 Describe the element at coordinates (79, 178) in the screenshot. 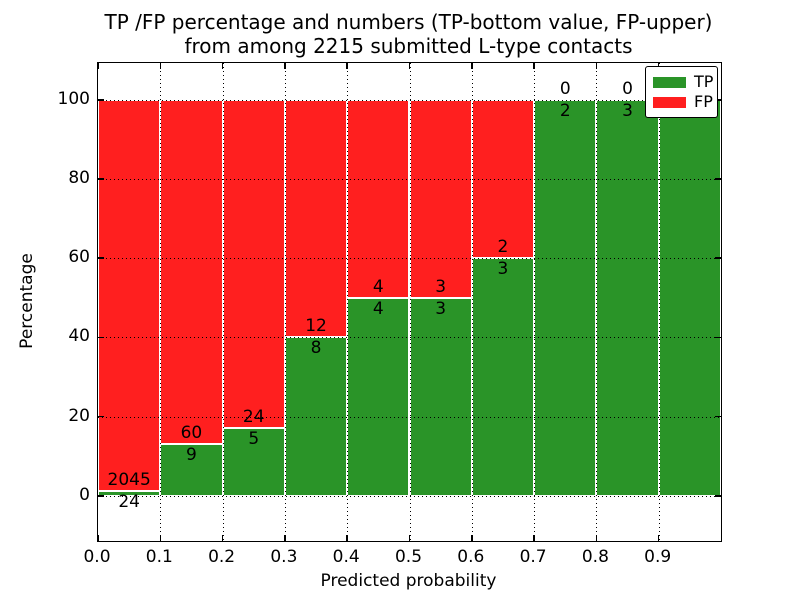

I see `y-tick-label: 80` at that location.